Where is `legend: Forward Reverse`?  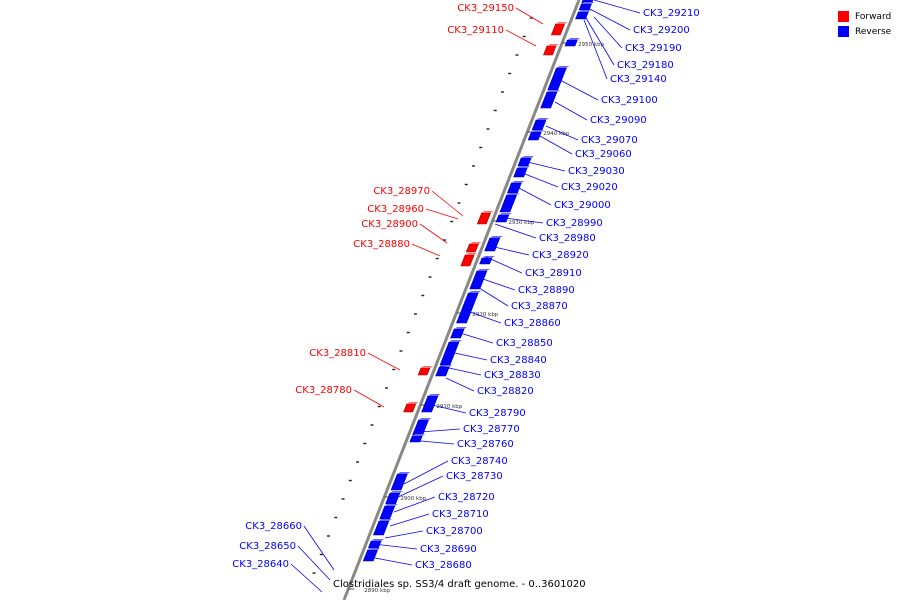 legend: Forward Reverse is located at coordinates (868, 24).